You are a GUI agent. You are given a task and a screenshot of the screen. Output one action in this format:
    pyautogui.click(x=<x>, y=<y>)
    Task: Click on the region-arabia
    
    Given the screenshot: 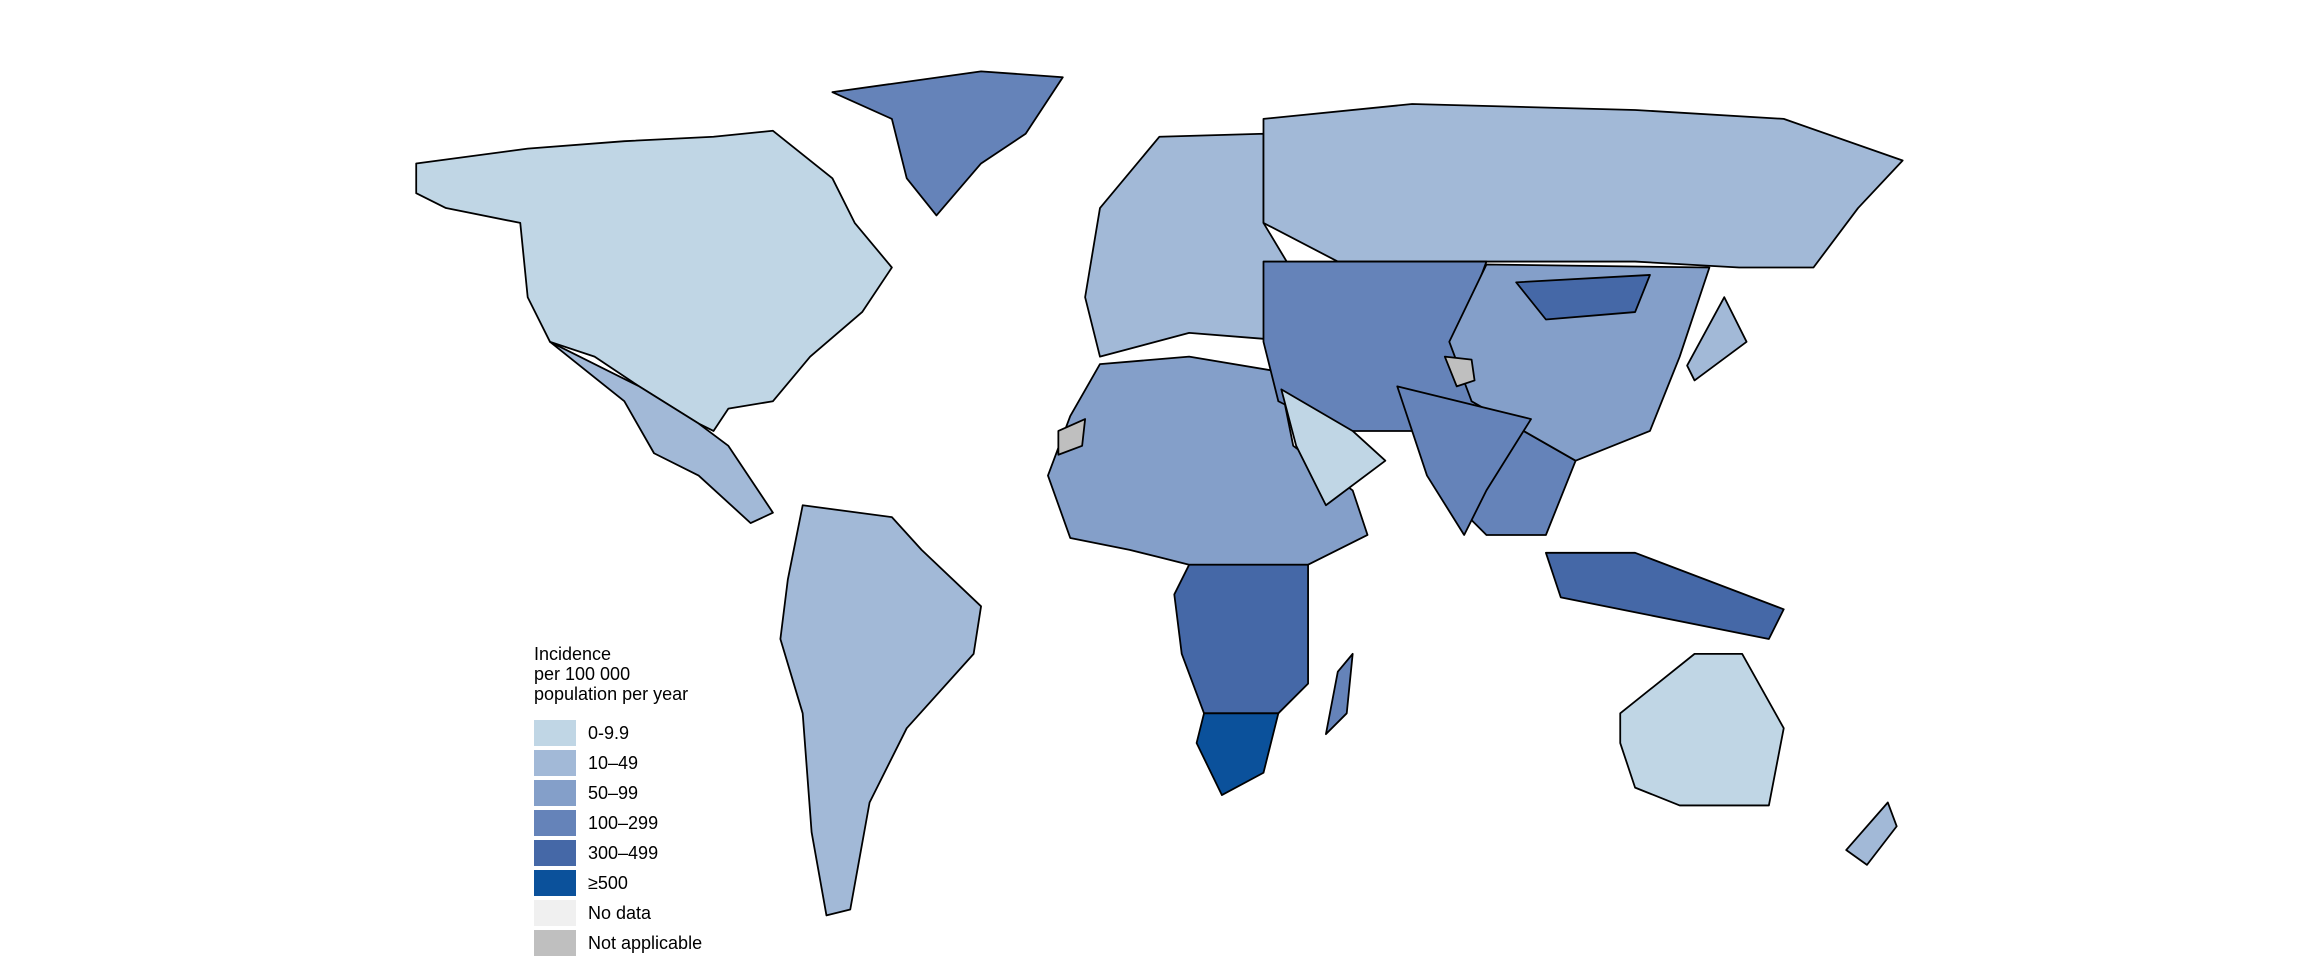 What is the action you would take?
    pyautogui.click(x=1333, y=447)
    